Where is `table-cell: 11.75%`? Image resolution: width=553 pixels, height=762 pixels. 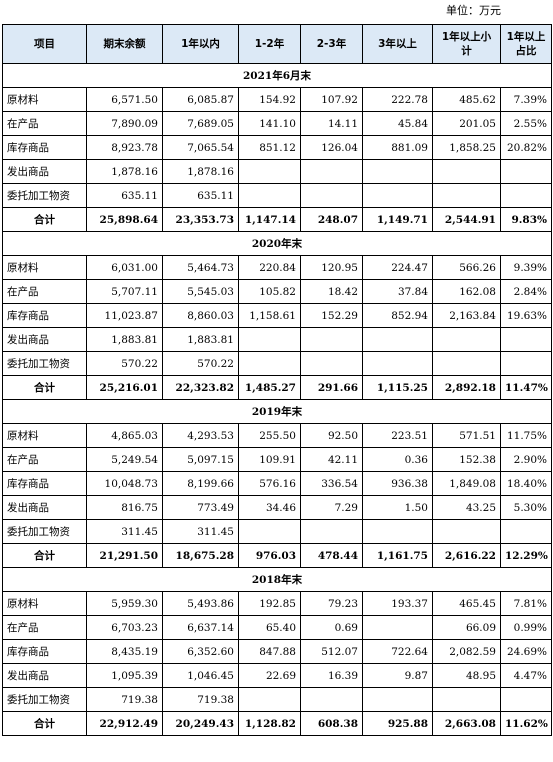
table-cell: 11.75% is located at coordinates (526, 435).